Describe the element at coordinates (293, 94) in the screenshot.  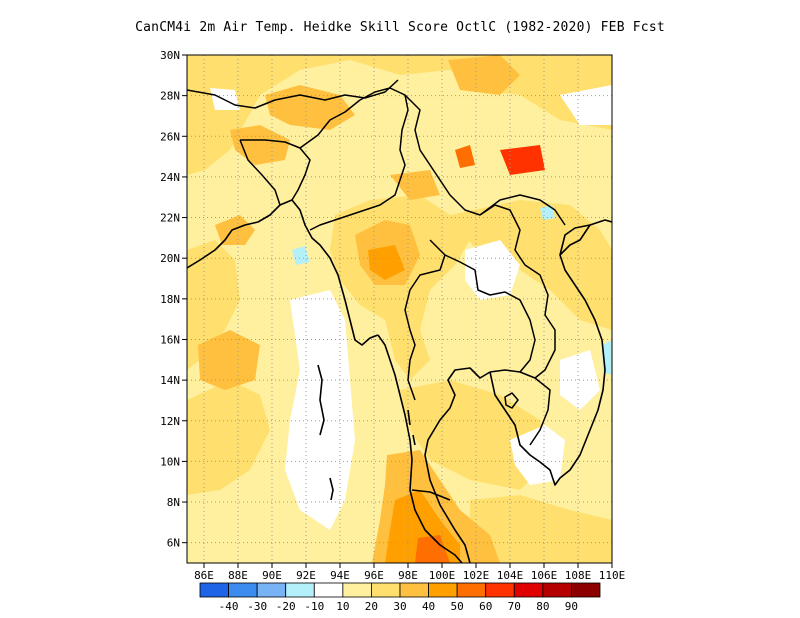
I see `border-nepal-bhutan-india` at that location.